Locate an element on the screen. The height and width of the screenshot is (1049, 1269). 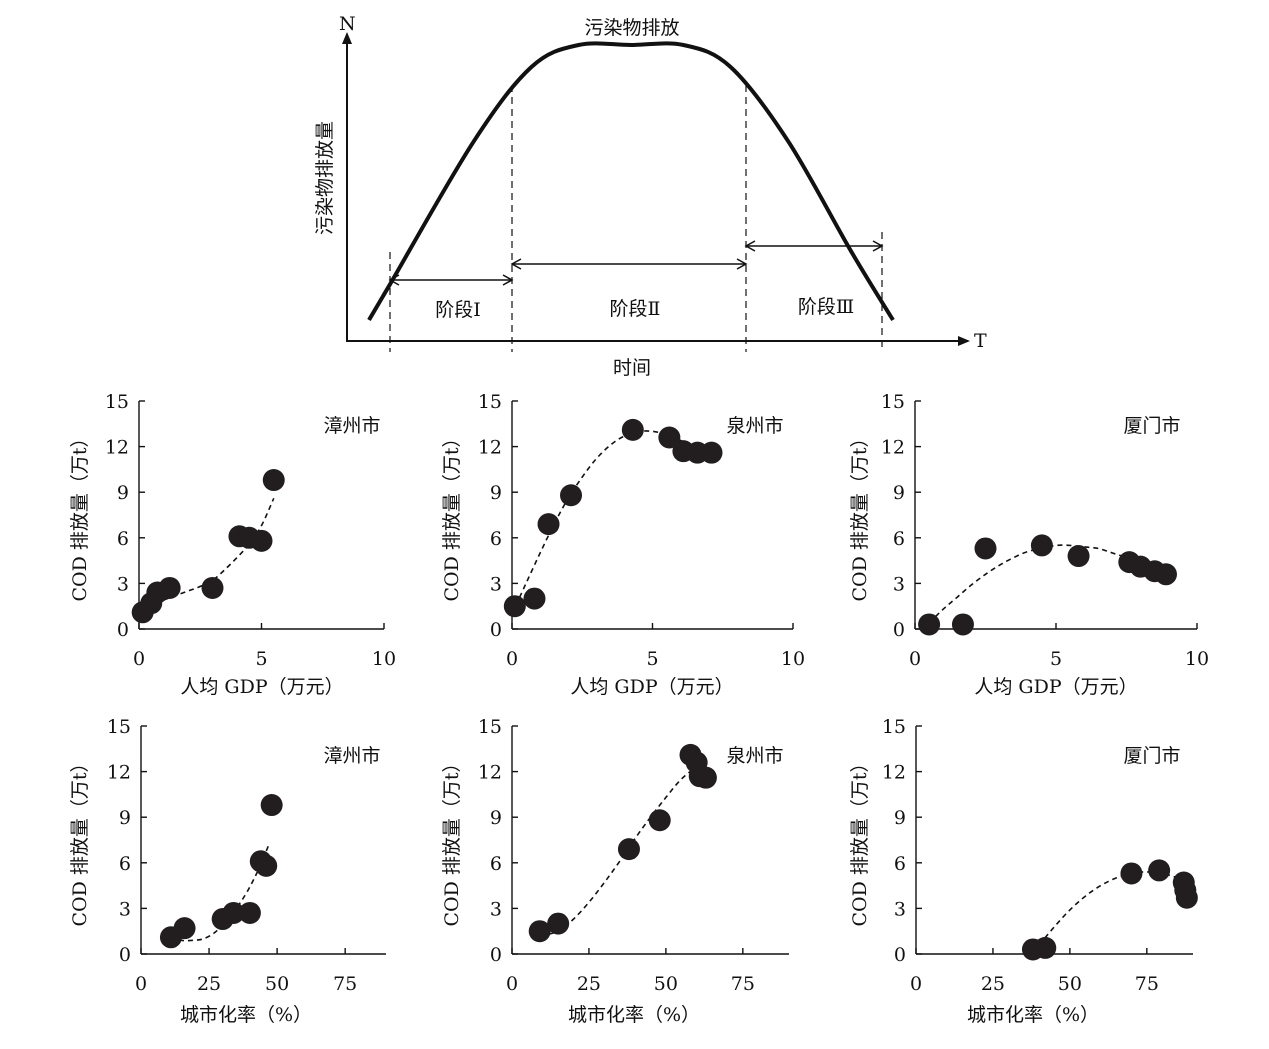
scatter-panel: 0 3 6 9 12 15 0 5 10 人均 GDP（万元） COD 排放量（万t） 泉州市 is located at coordinates (623, 544).